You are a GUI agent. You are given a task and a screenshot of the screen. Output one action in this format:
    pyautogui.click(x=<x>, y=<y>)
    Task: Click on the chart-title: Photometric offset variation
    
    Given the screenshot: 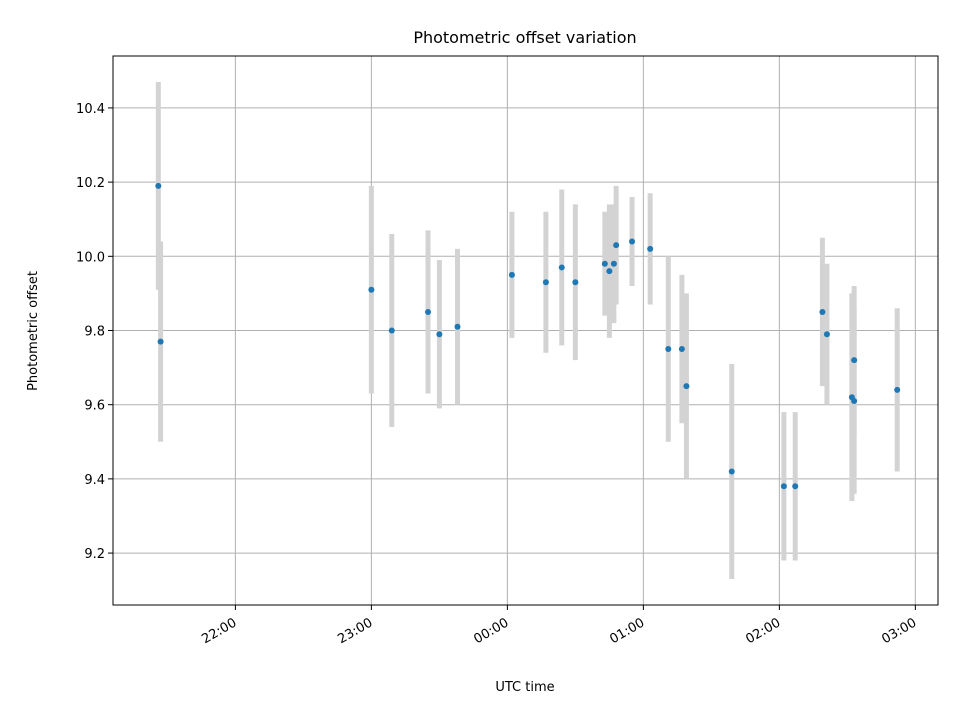 What is the action you would take?
    pyautogui.click(x=524, y=37)
    